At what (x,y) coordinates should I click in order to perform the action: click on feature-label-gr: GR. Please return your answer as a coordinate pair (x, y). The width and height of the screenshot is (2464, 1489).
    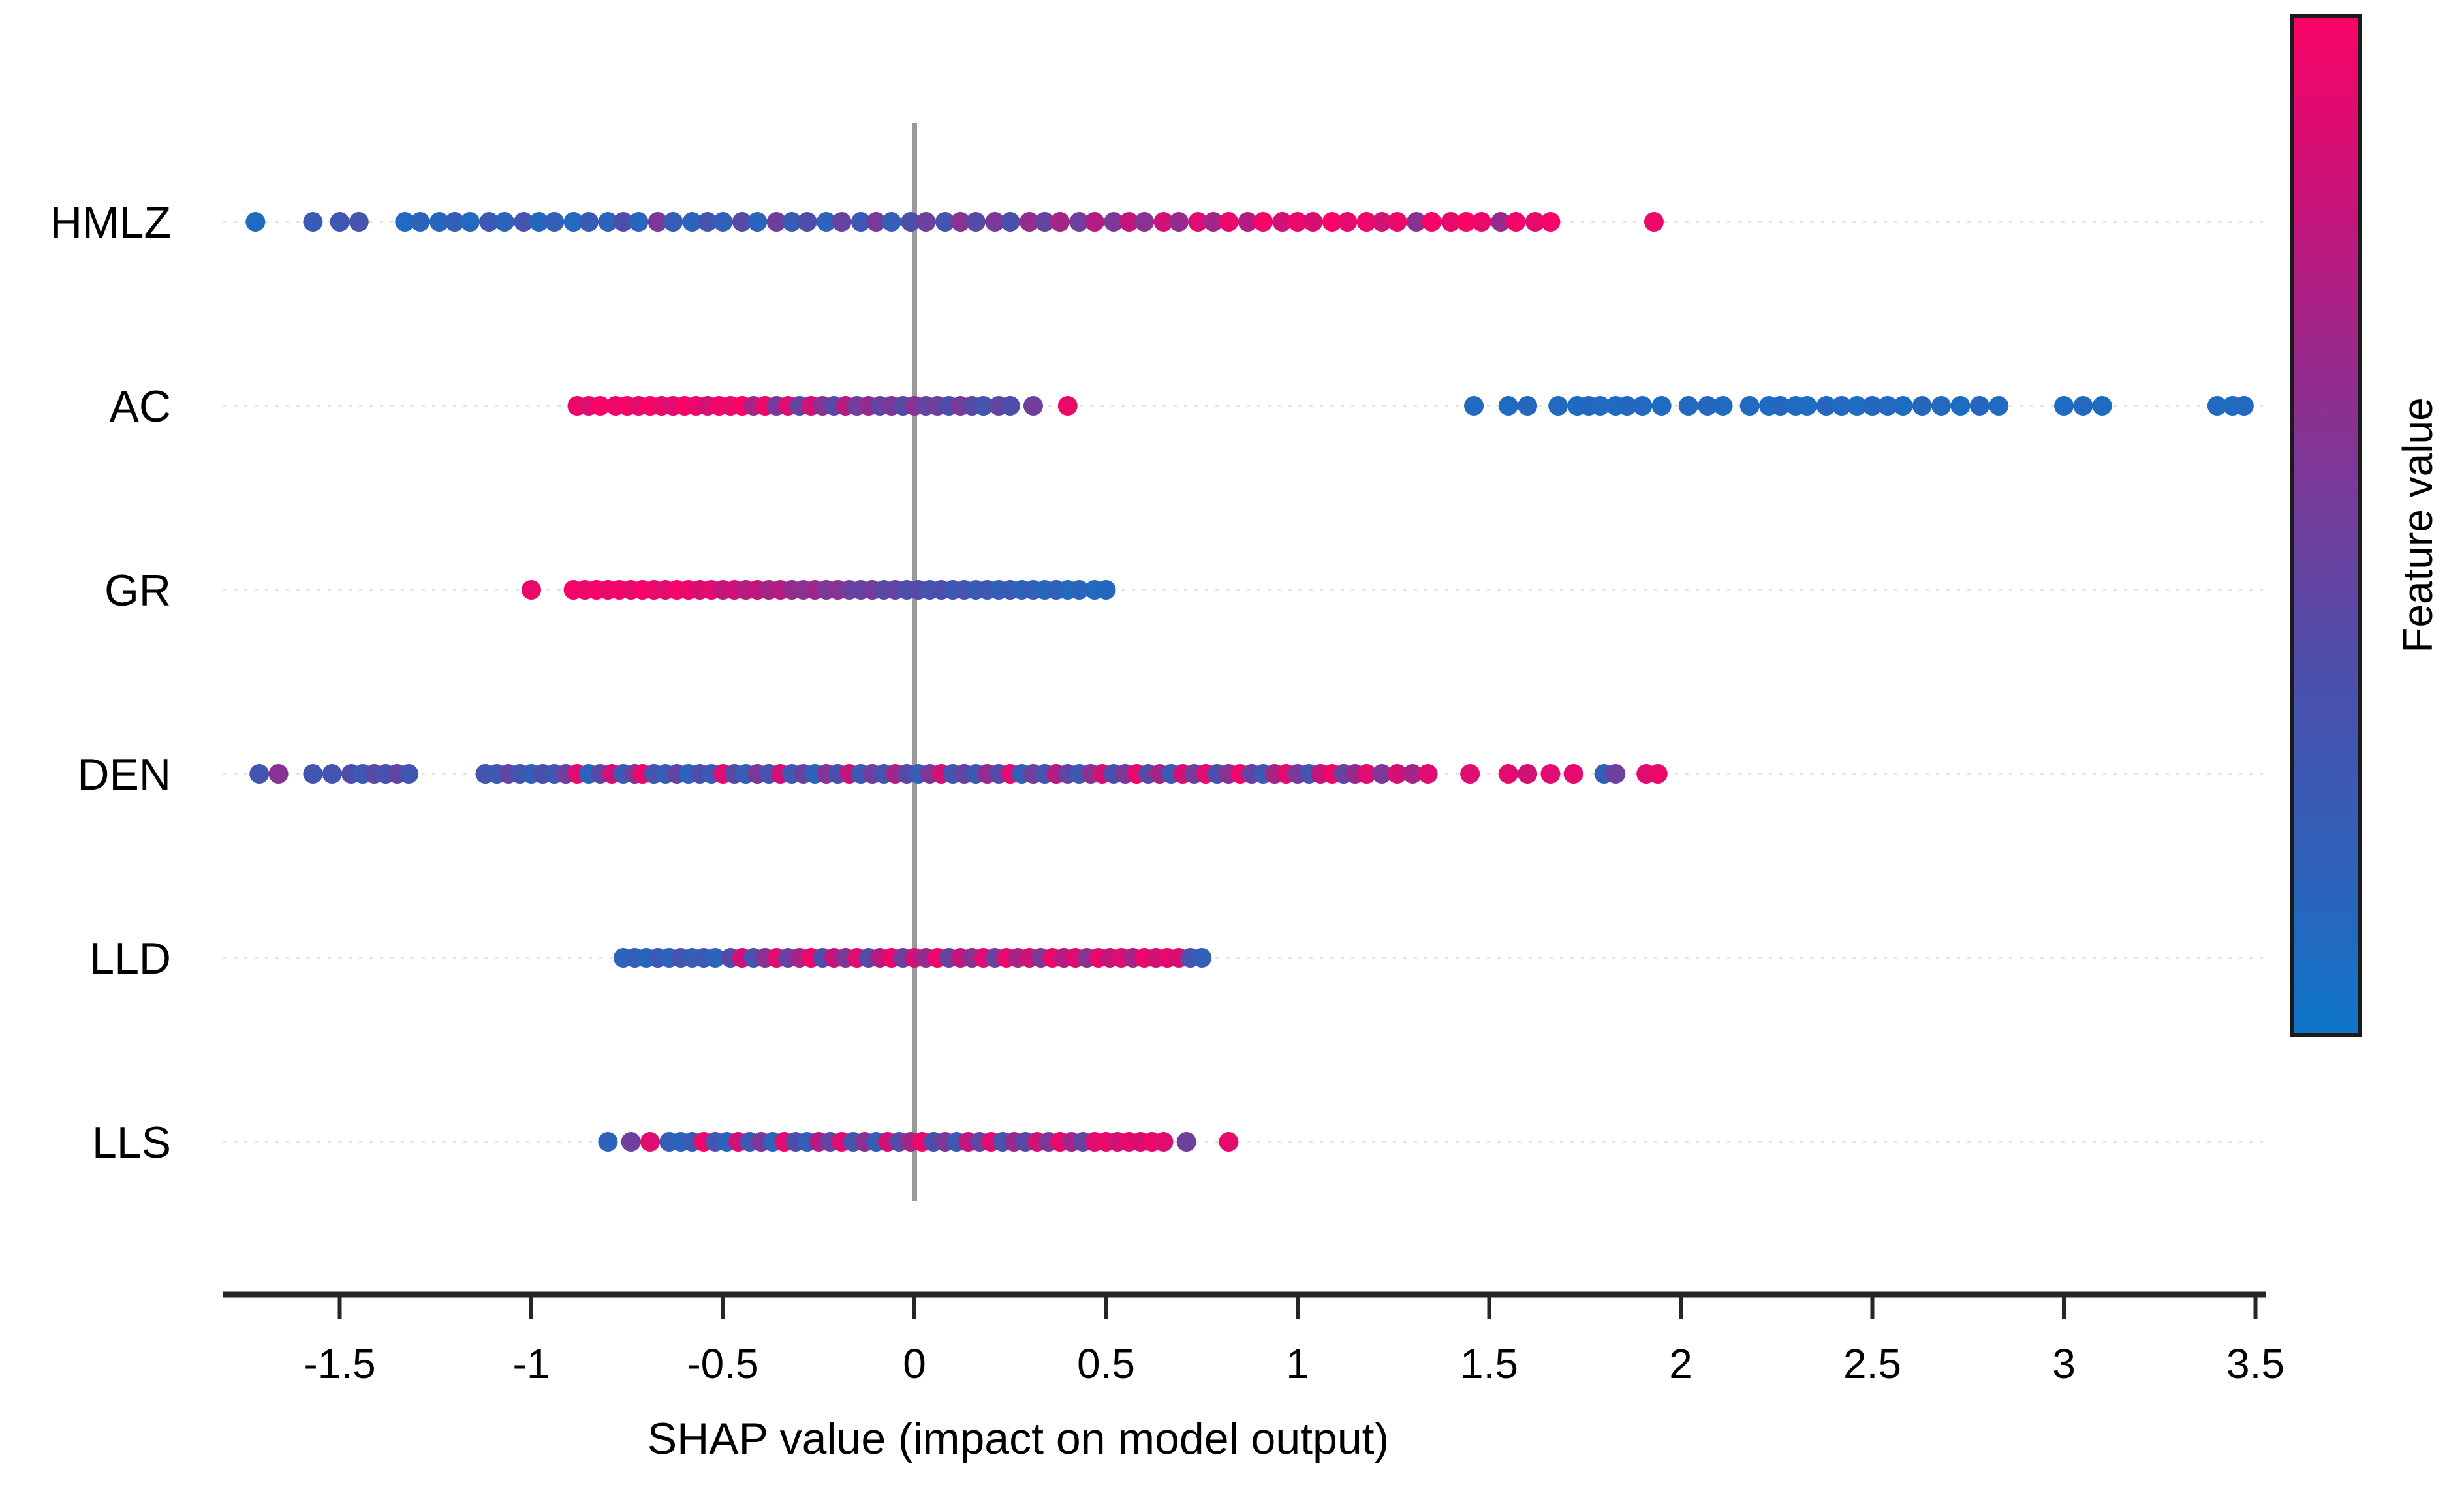
    Looking at the image, I should click on (137, 590).